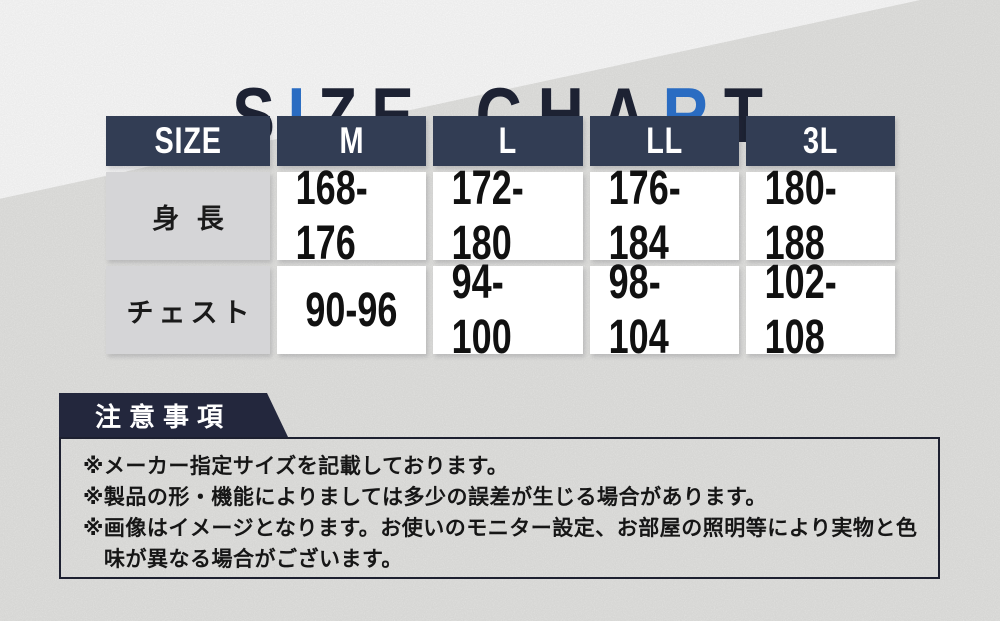  Describe the element at coordinates (163, 416) in the screenshot. I see `notice-banner-label: 注意事項` at that location.